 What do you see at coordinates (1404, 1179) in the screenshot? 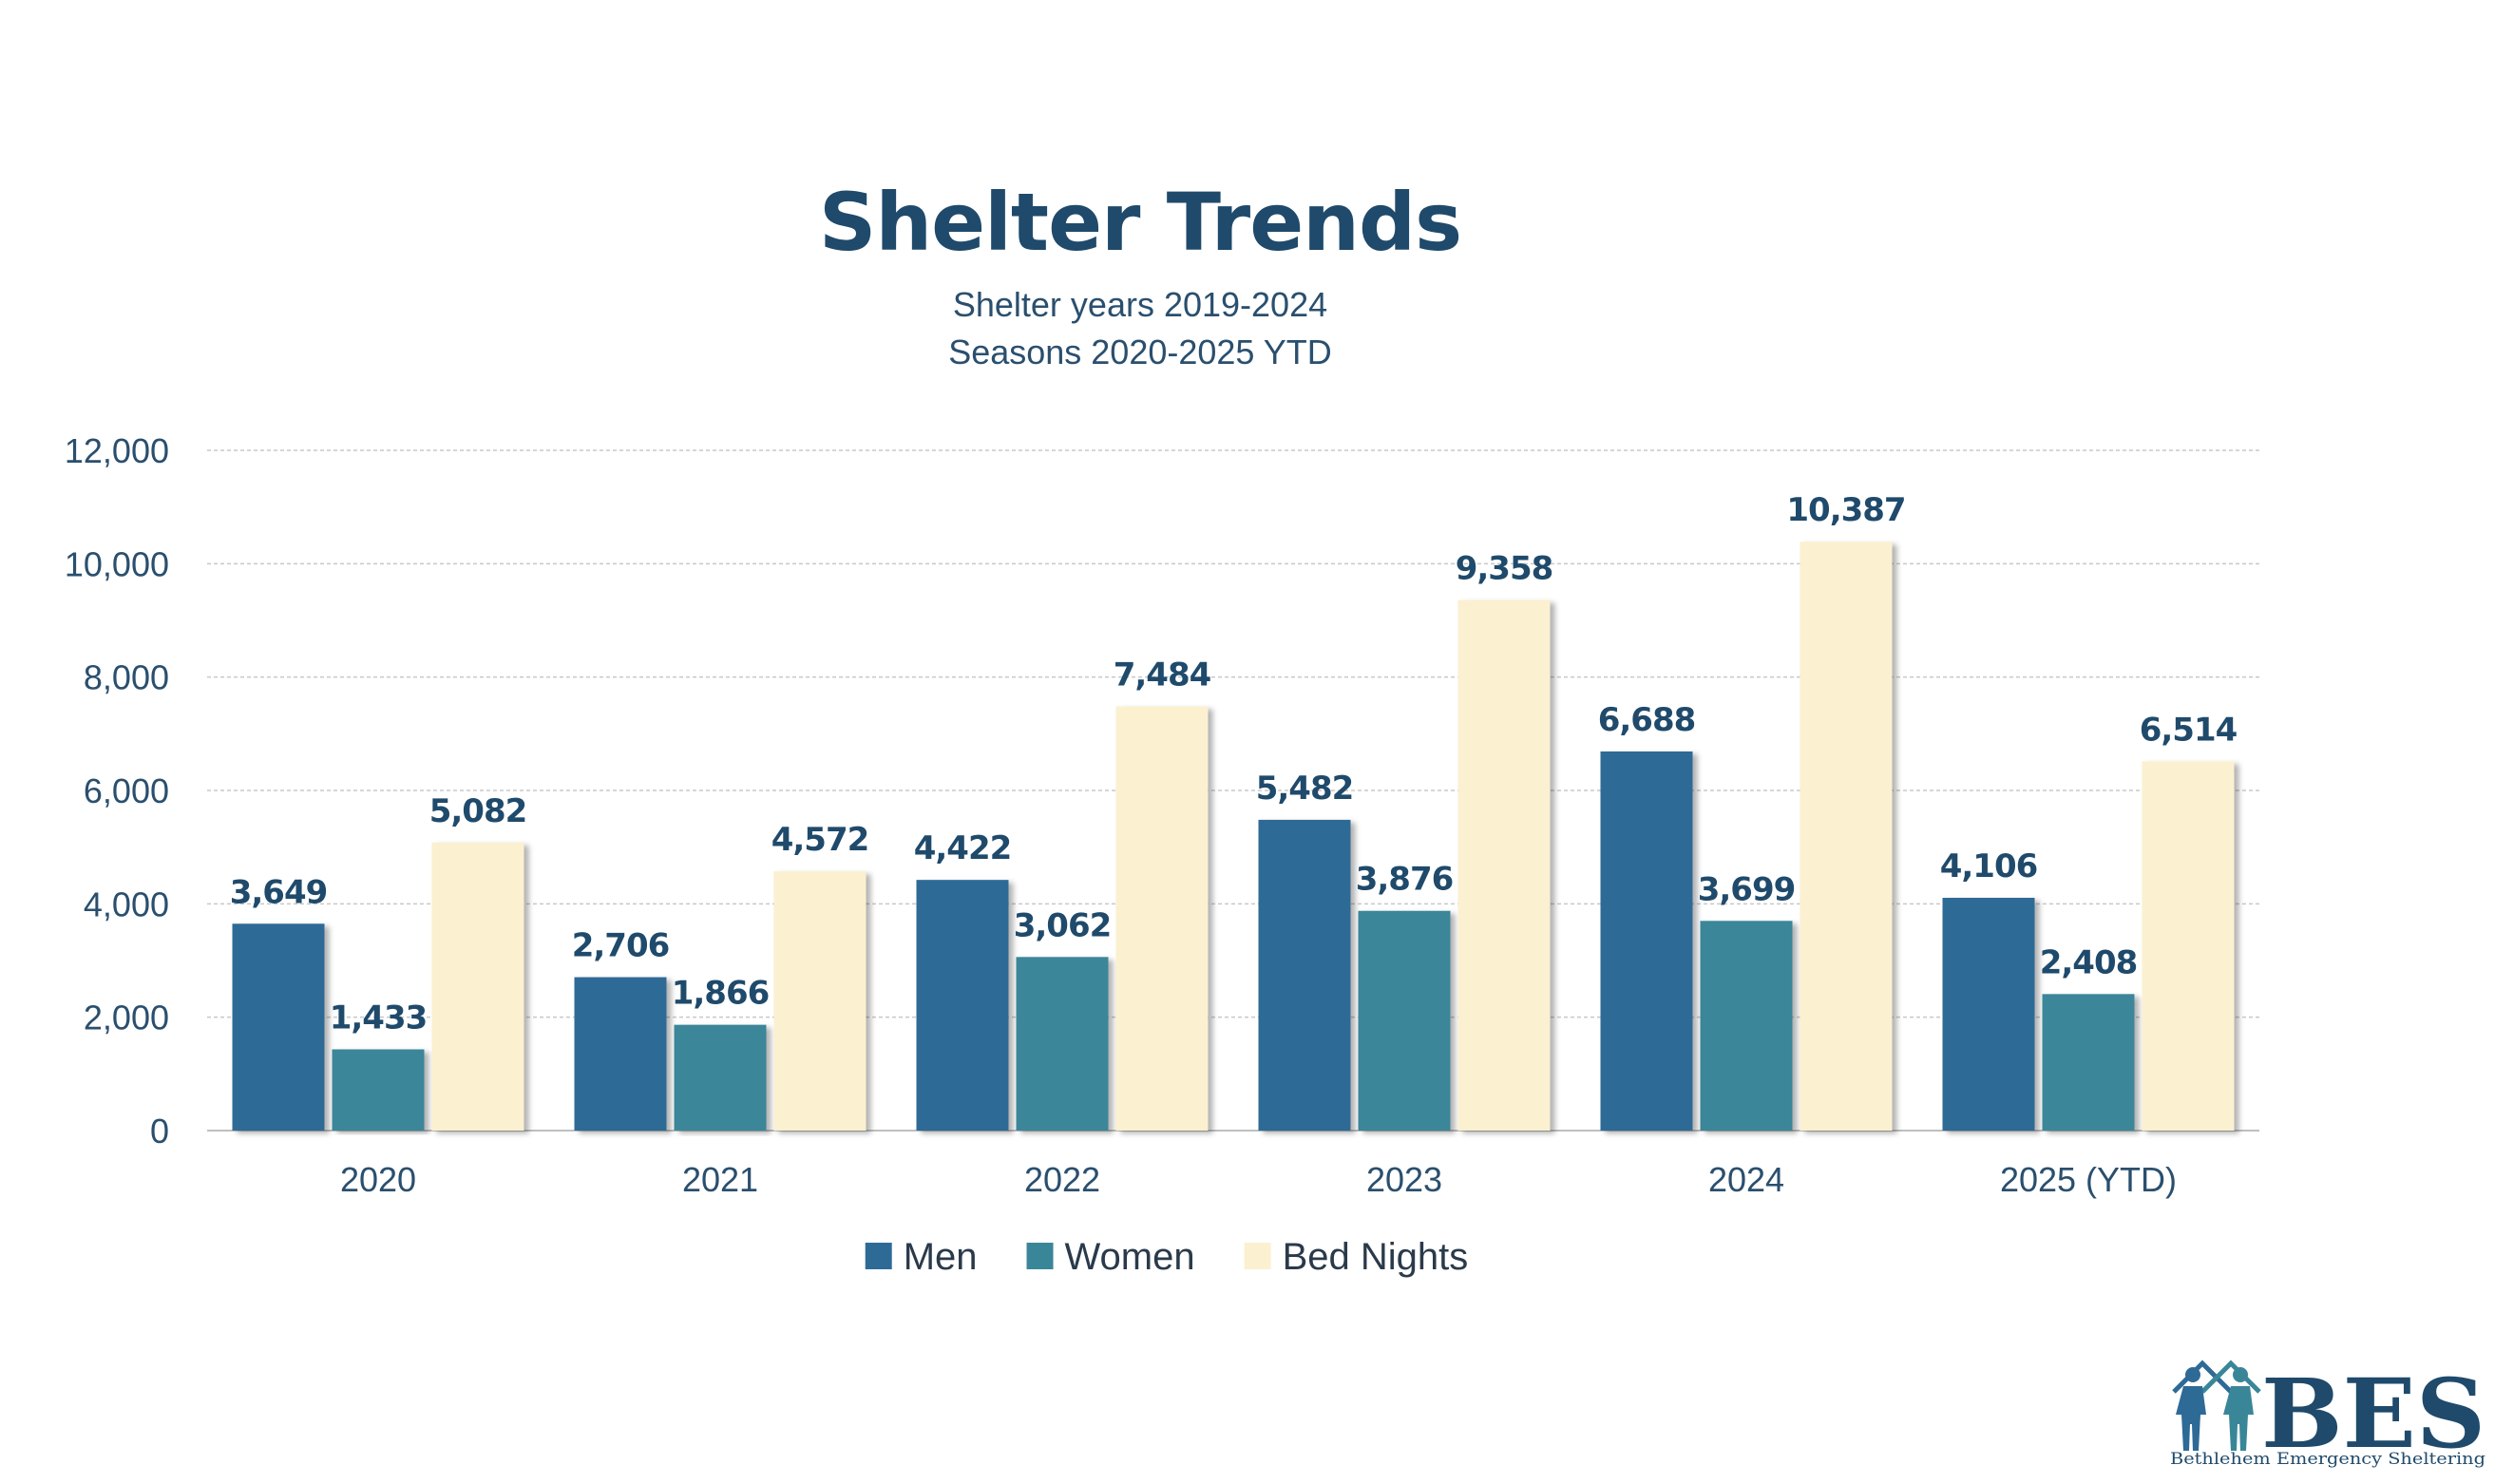
I see `x-tick-label-2023: 2023` at bounding box center [1404, 1179].